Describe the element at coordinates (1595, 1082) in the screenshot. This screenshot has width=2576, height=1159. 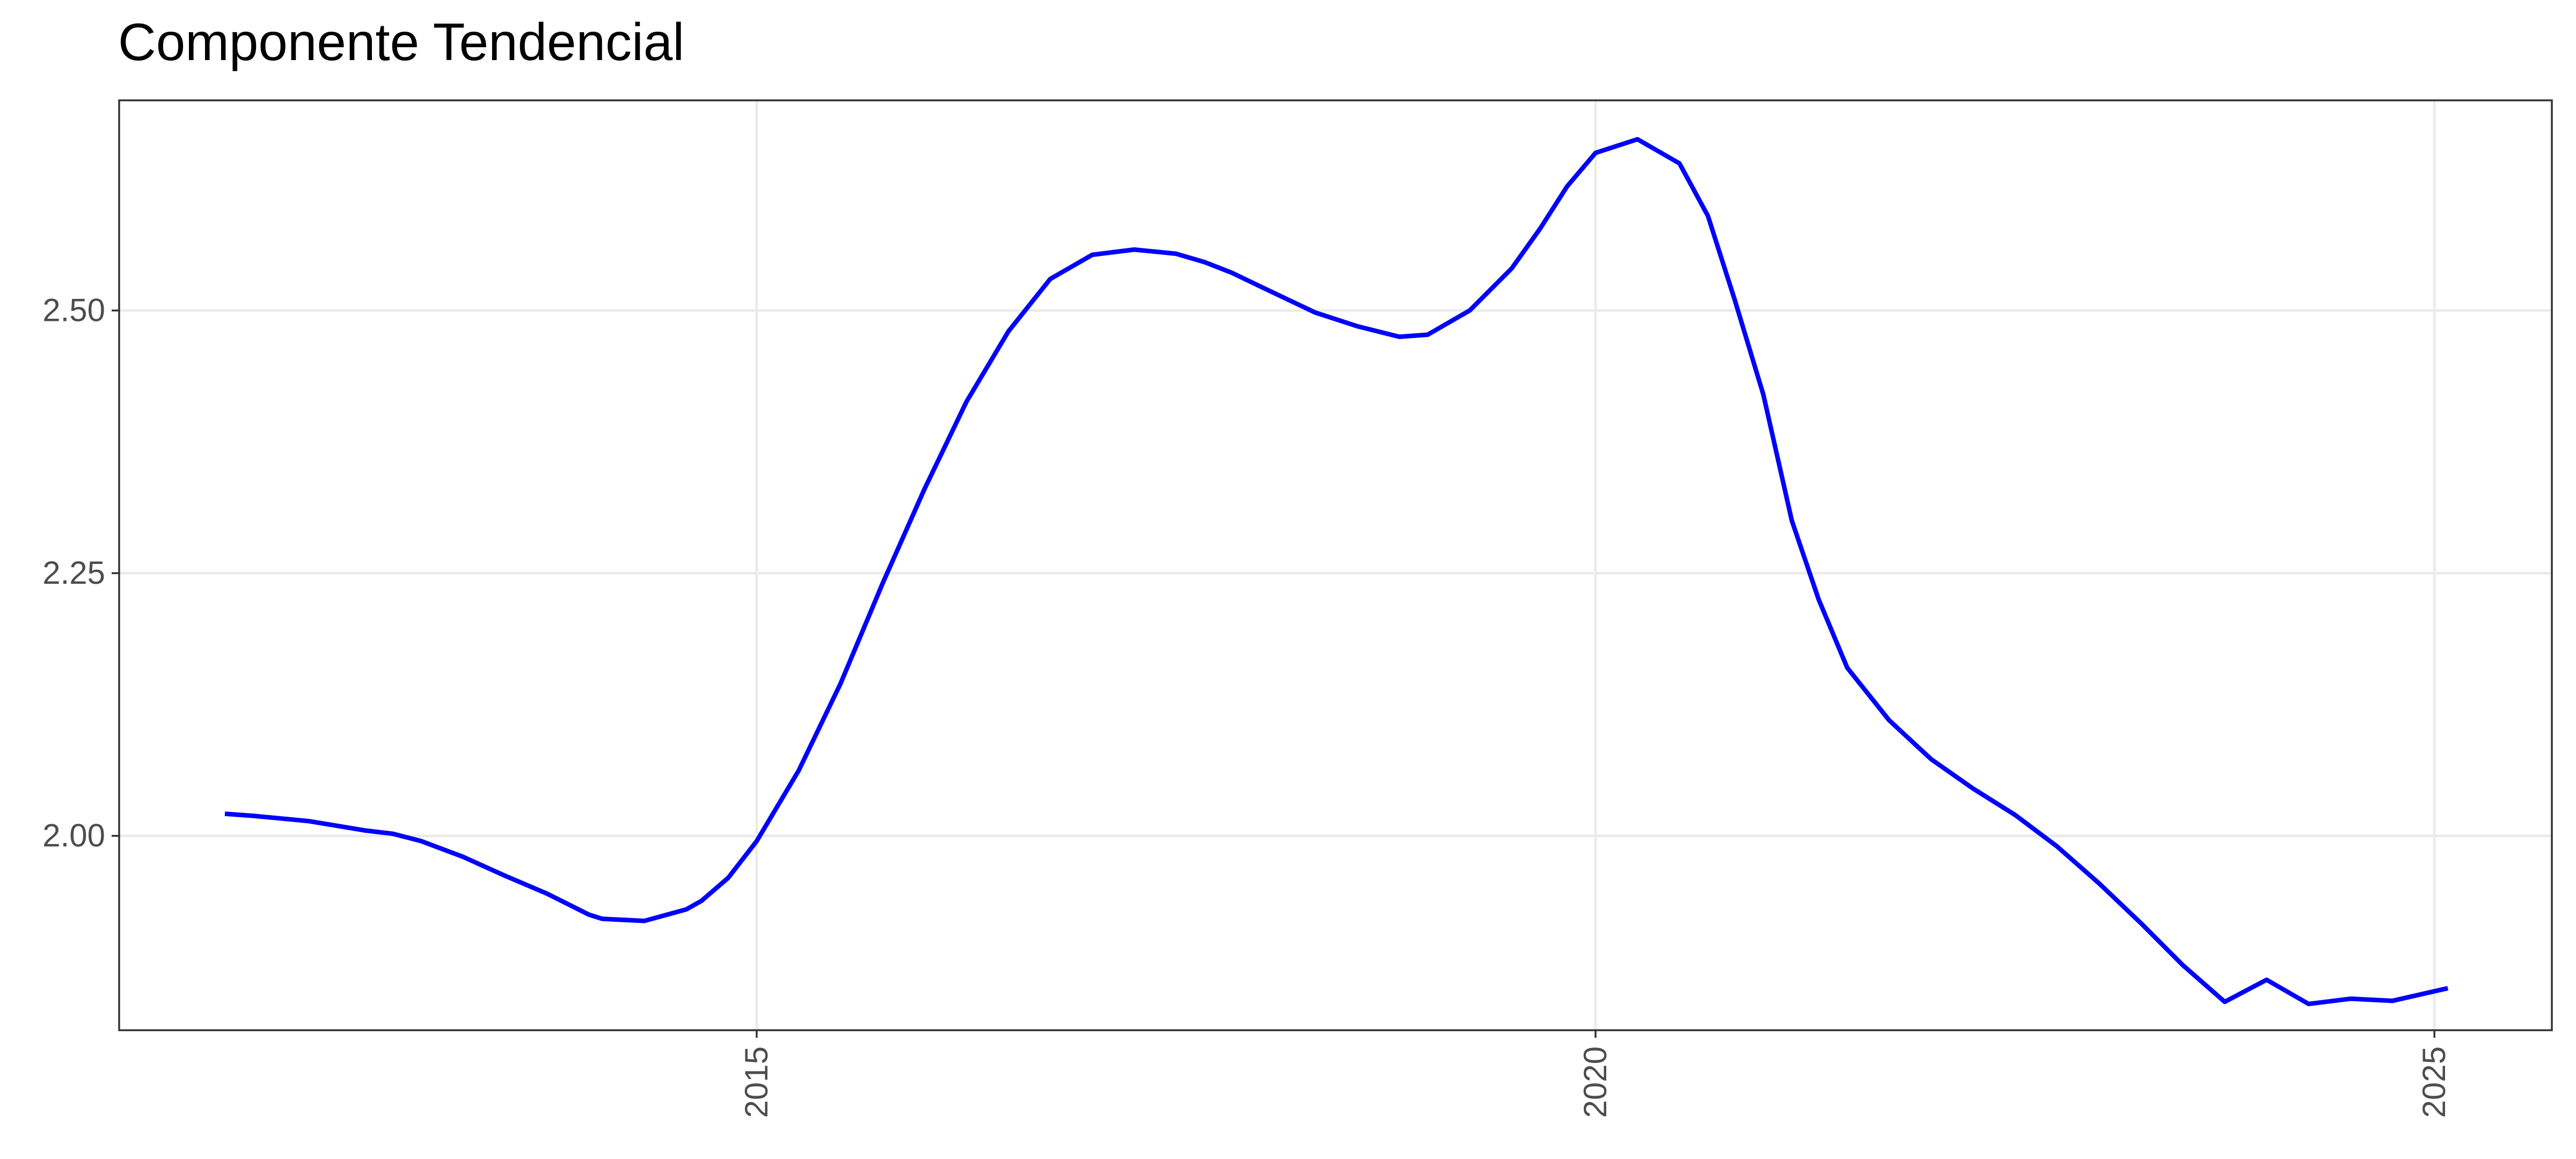
I see `x-tick-label: 2020` at that location.